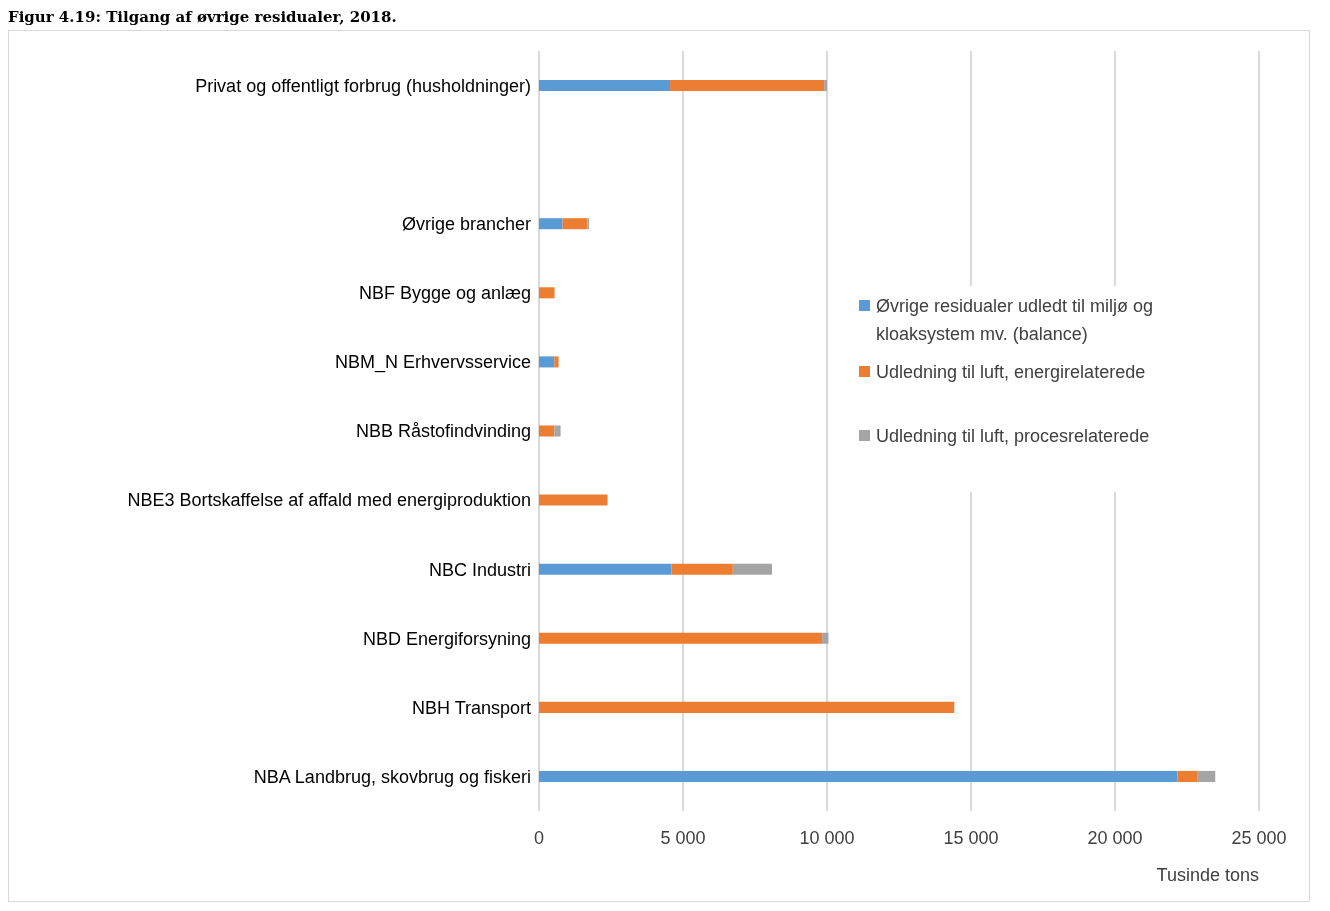 The image size is (1330, 911). I want to click on x-tick-label: 15 000, so click(971, 837).